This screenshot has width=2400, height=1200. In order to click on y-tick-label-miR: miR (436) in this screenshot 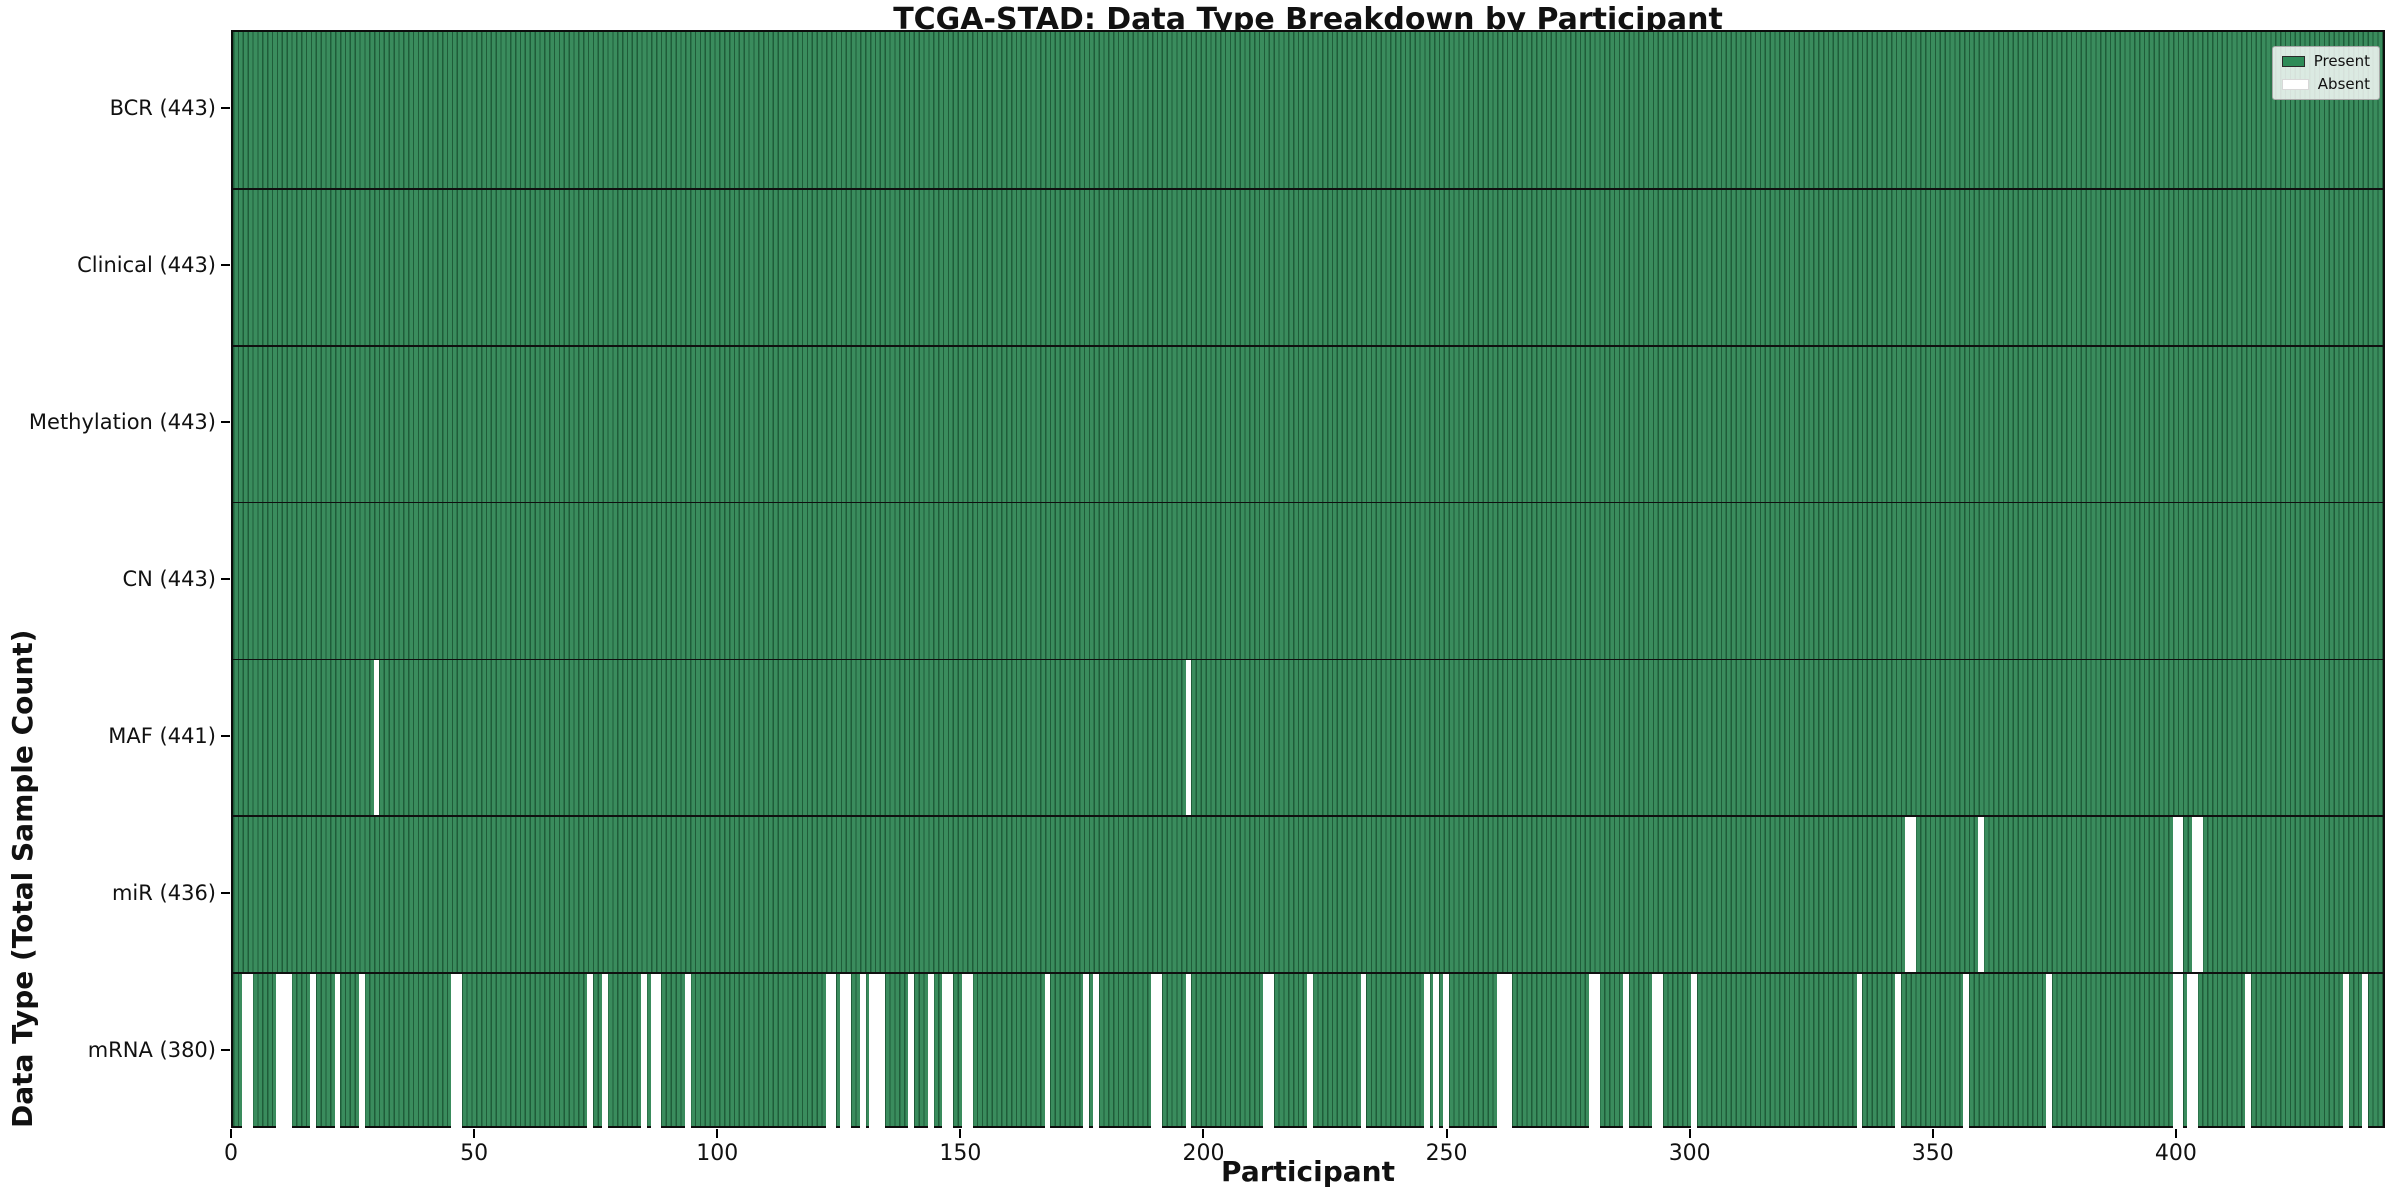, I will do `click(163, 892)`.